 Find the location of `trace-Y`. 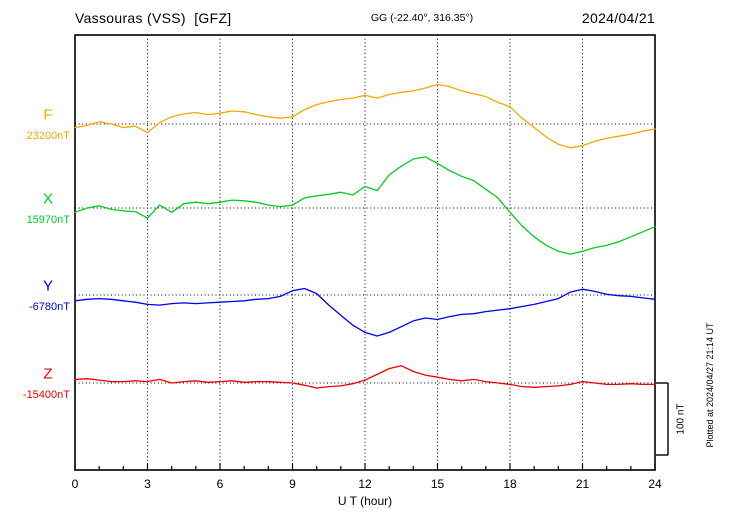

trace-Y is located at coordinates (365, 312).